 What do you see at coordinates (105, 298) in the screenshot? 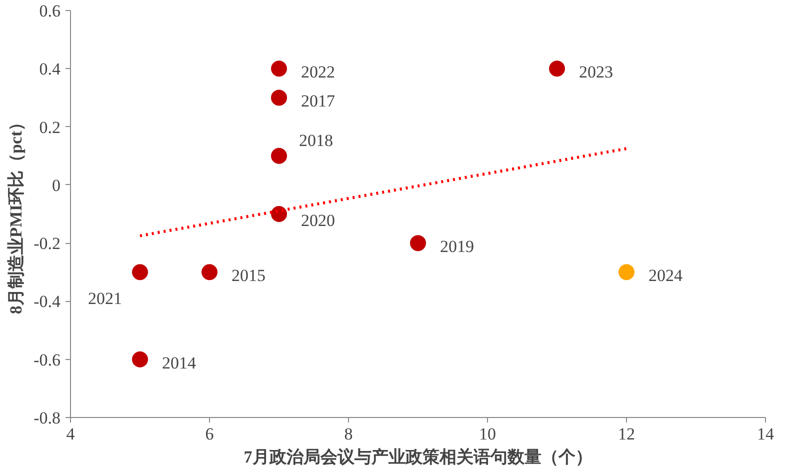
I see `annotation: 2021` at bounding box center [105, 298].